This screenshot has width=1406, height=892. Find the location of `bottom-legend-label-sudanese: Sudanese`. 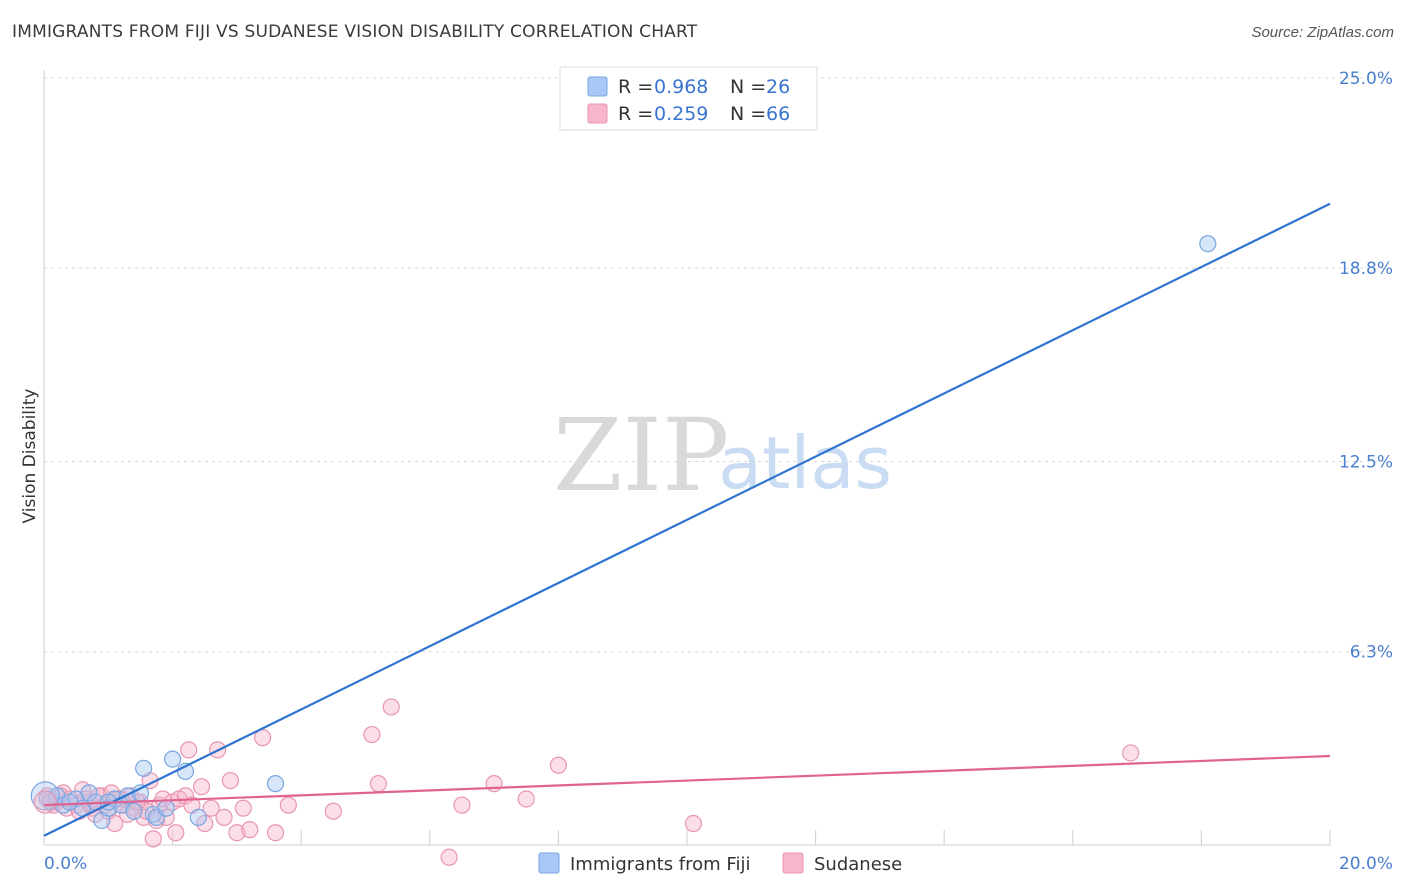

bottom-legend-label-sudanese: Sudanese is located at coordinates (858, 864).